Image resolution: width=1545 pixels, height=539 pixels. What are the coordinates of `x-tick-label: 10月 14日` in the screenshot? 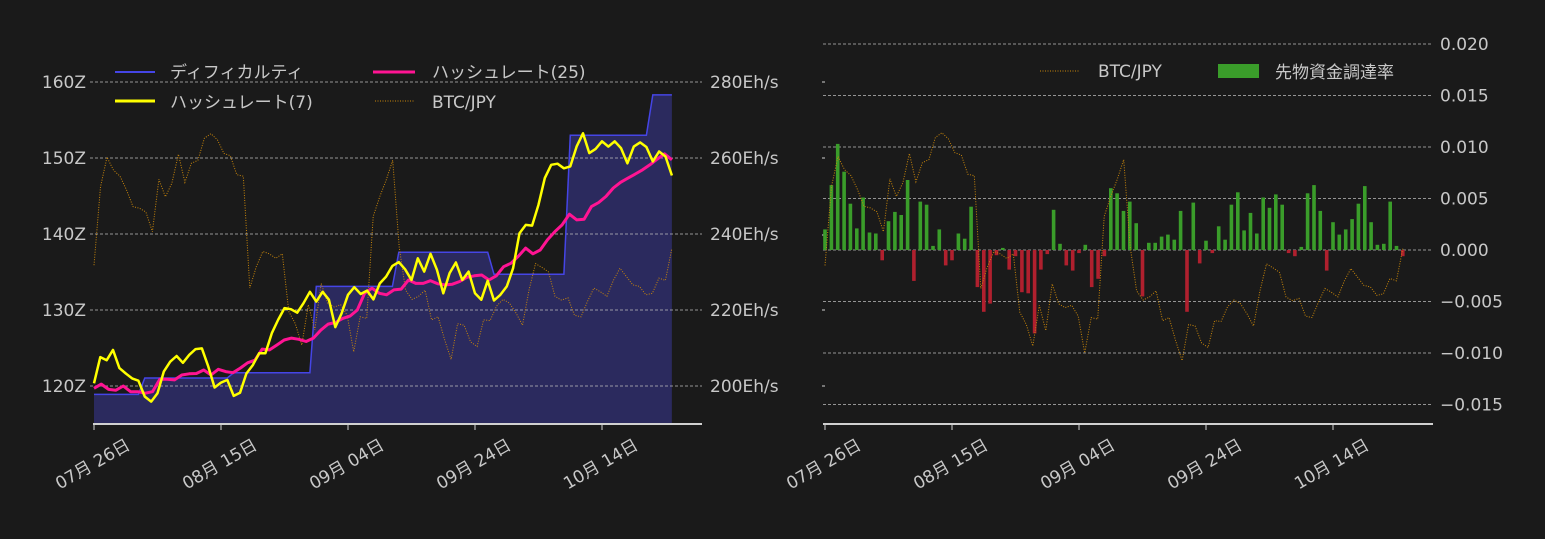 It's located at (601, 464).